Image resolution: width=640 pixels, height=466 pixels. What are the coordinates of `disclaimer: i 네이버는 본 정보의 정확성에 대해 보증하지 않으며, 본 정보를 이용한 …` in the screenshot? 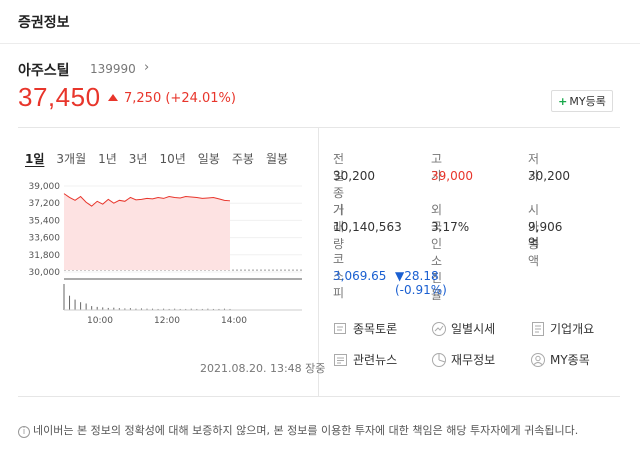 It's located at (318, 430).